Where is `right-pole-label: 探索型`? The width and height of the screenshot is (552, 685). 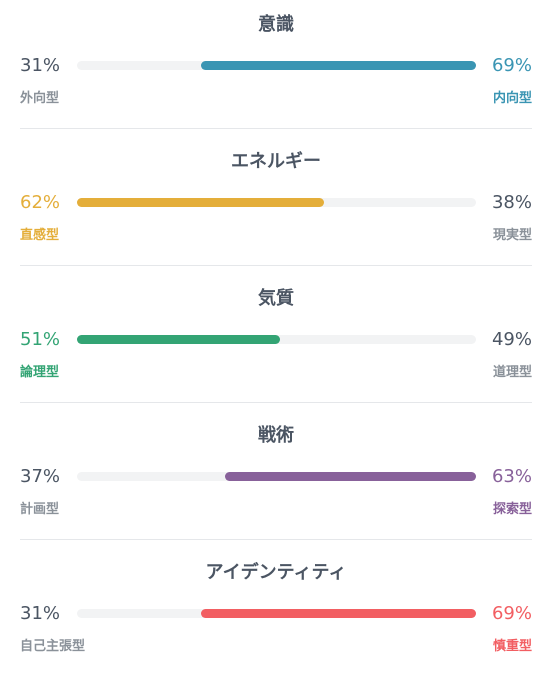
right-pole-label: 探索型 is located at coordinates (512, 509).